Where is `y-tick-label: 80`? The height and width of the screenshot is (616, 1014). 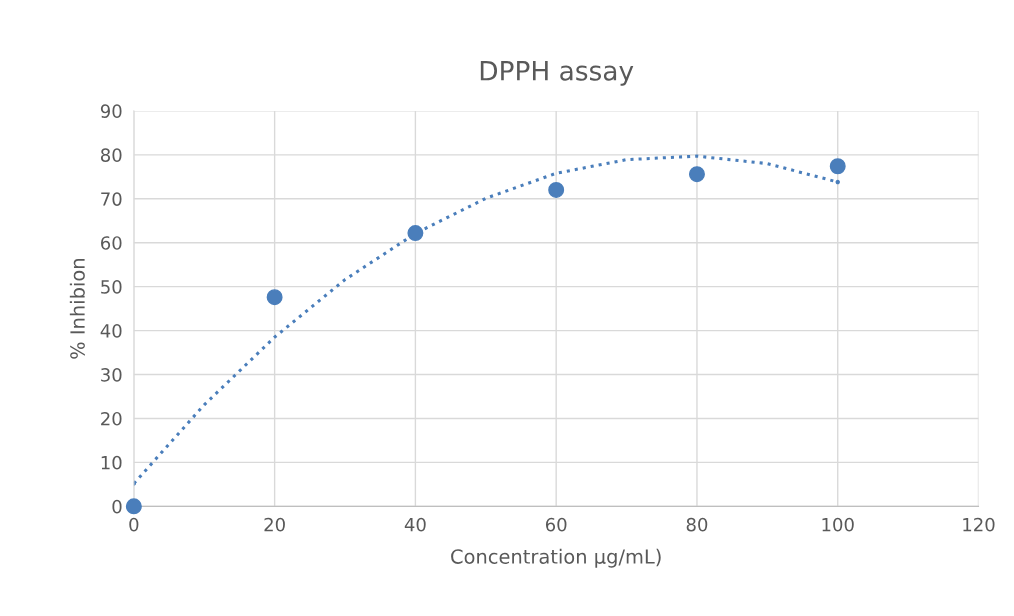 y-tick-label: 80 is located at coordinates (111, 155).